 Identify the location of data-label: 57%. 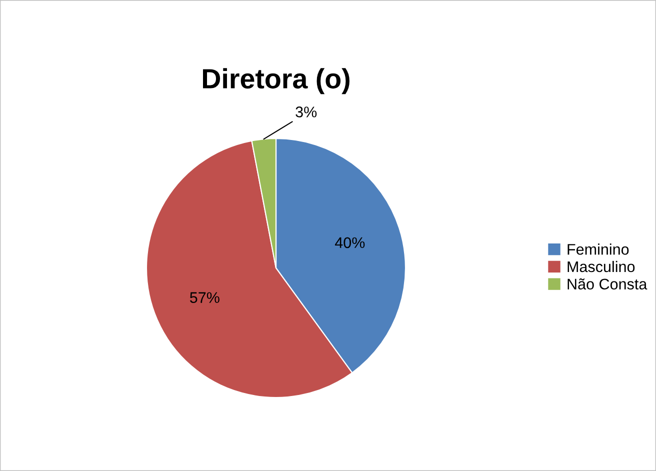
(205, 297).